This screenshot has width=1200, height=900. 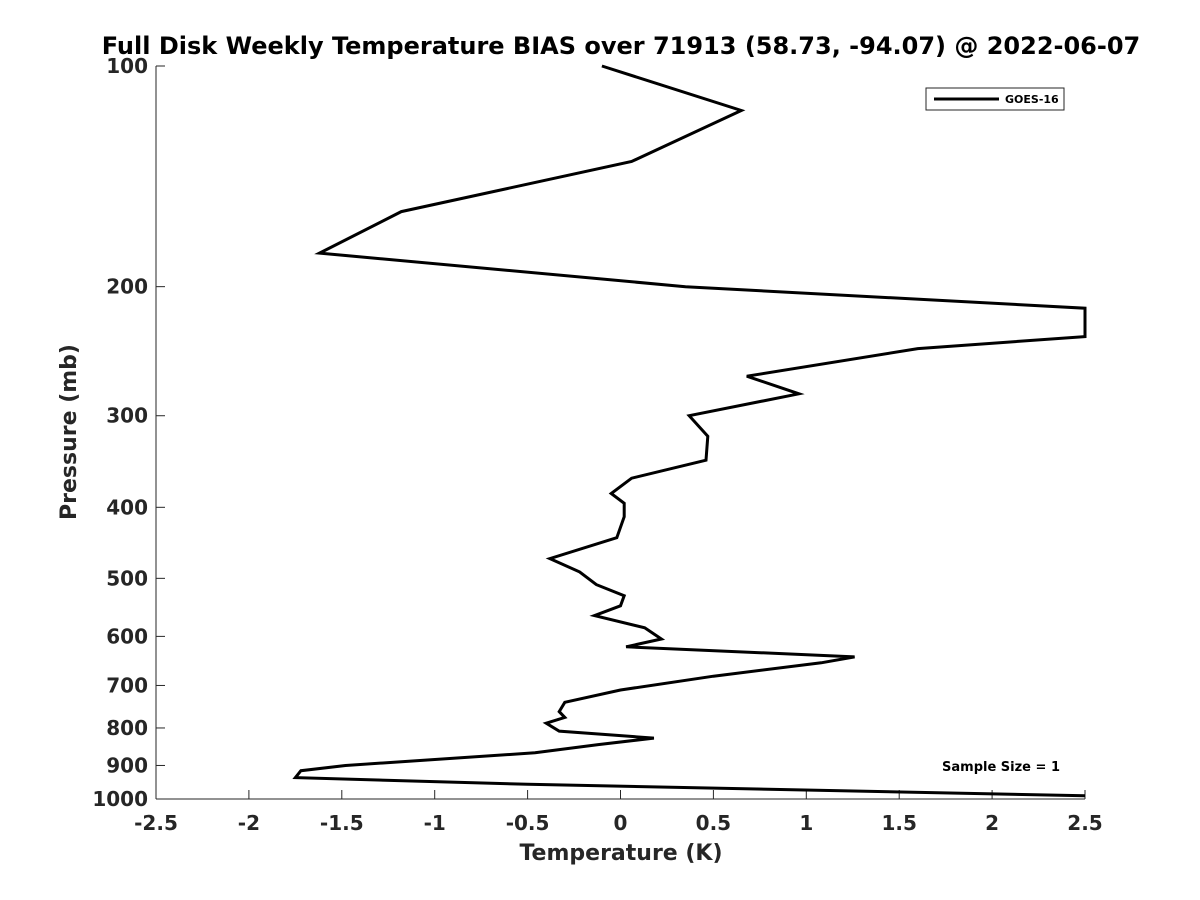 What do you see at coordinates (249, 823) in the screenshot?
I see `x-tick-label: -2` at bounding box center [249, 823].